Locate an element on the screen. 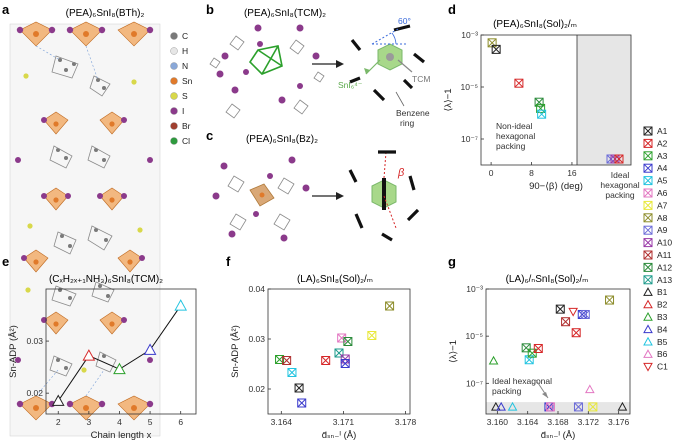 This screenshot has height=444, width=685. beta-label: β is located at coordinates (401, 173).